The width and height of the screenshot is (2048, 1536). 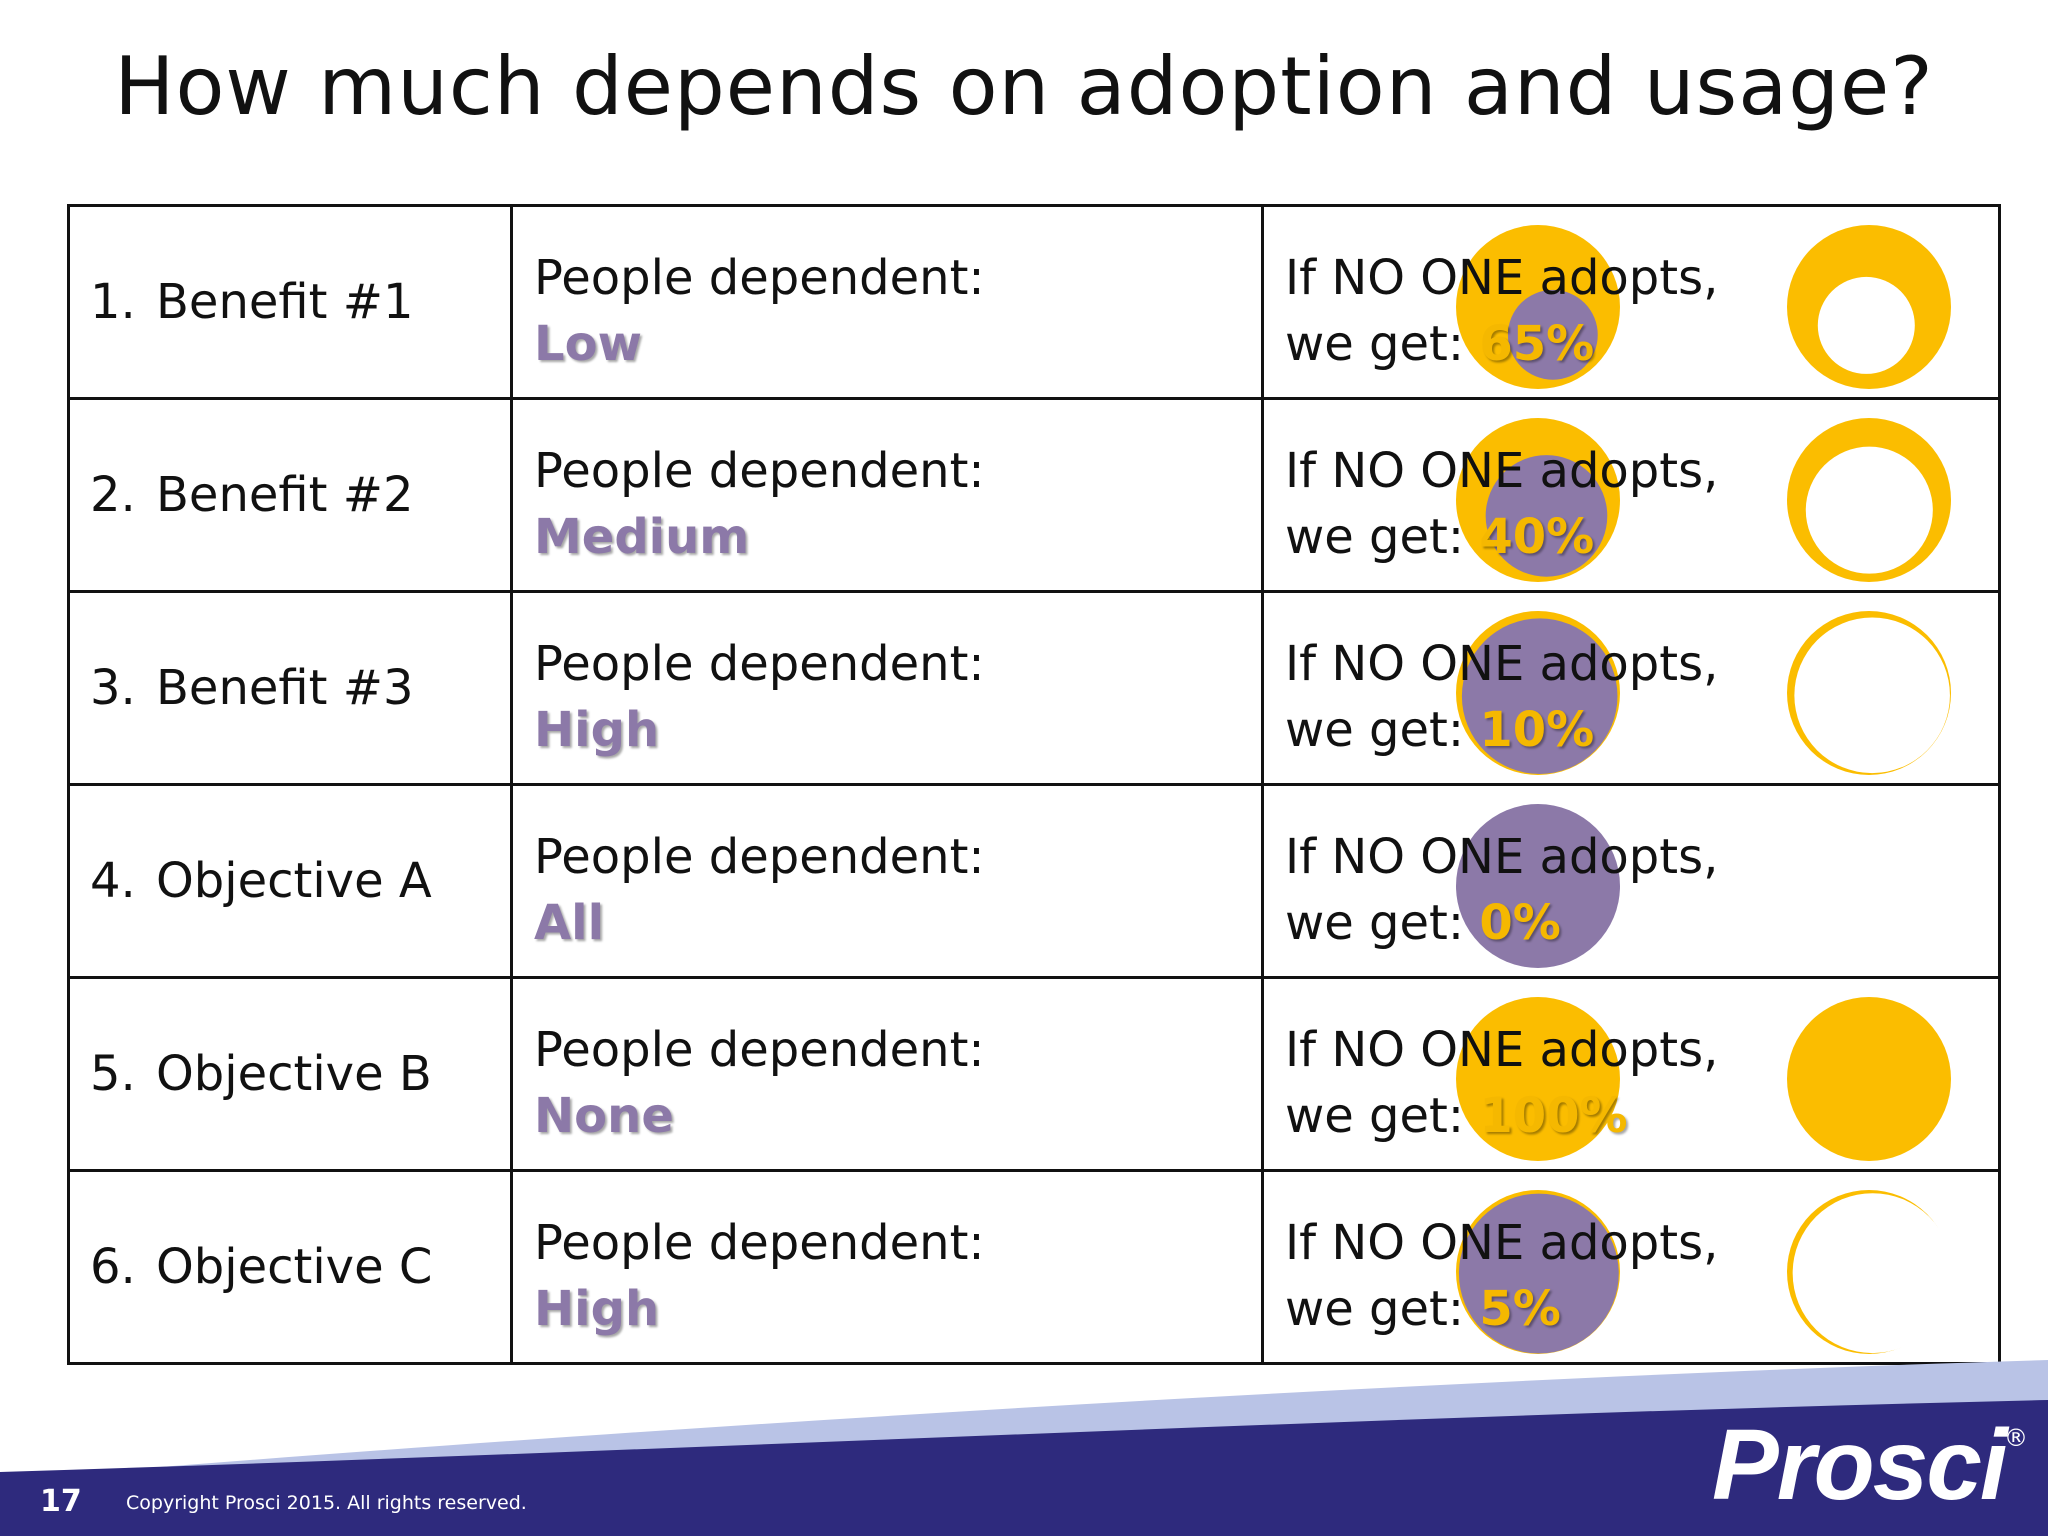 What do you see at coordinates (1860, 1465) in the screenshot?
I see `prosci-logo: Prosci` at bounding box center [1860, 1465].